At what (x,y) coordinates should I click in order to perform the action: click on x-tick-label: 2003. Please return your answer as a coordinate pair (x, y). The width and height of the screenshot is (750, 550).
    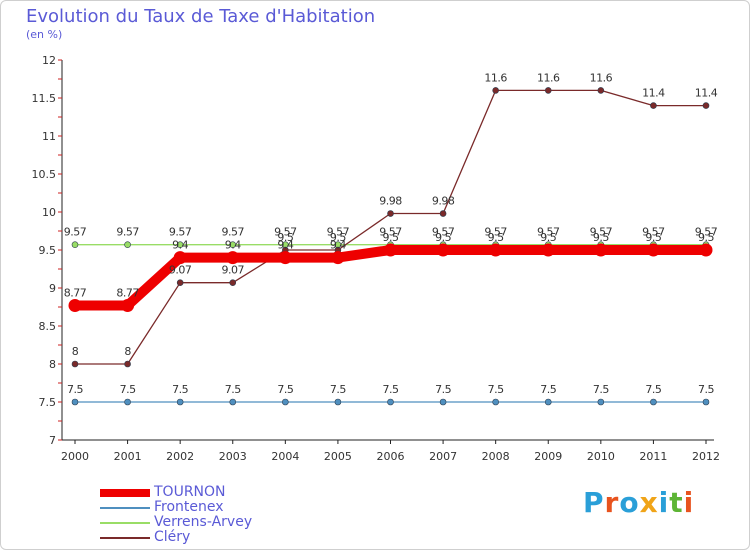
    Looking at the image, I should click on (233, 456).